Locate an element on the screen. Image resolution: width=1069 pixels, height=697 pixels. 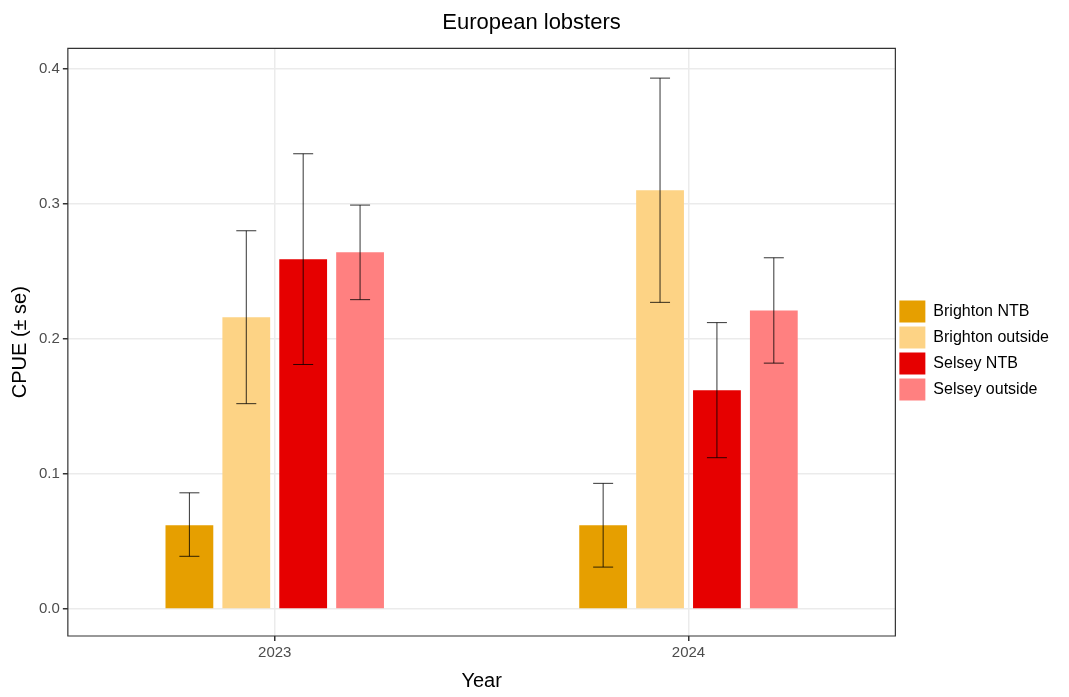
legend-label: Brighton NTB is located at coordinates (981, 310).